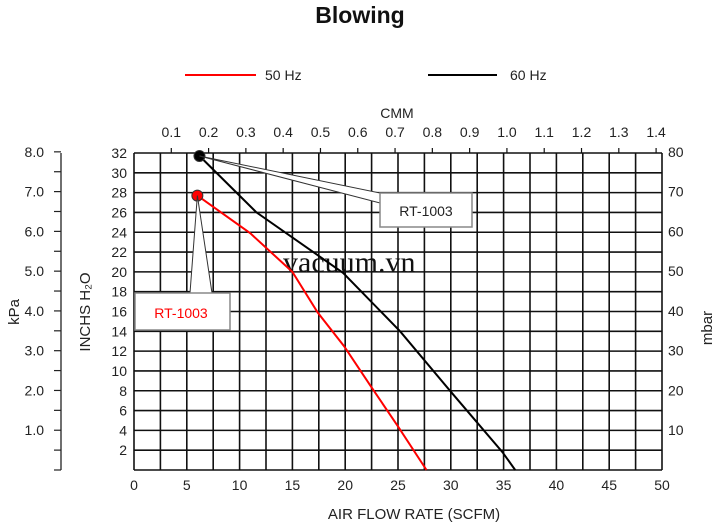 The image size is (720, 528). I want to click on y-tick-label: 22, so click(119, 252).